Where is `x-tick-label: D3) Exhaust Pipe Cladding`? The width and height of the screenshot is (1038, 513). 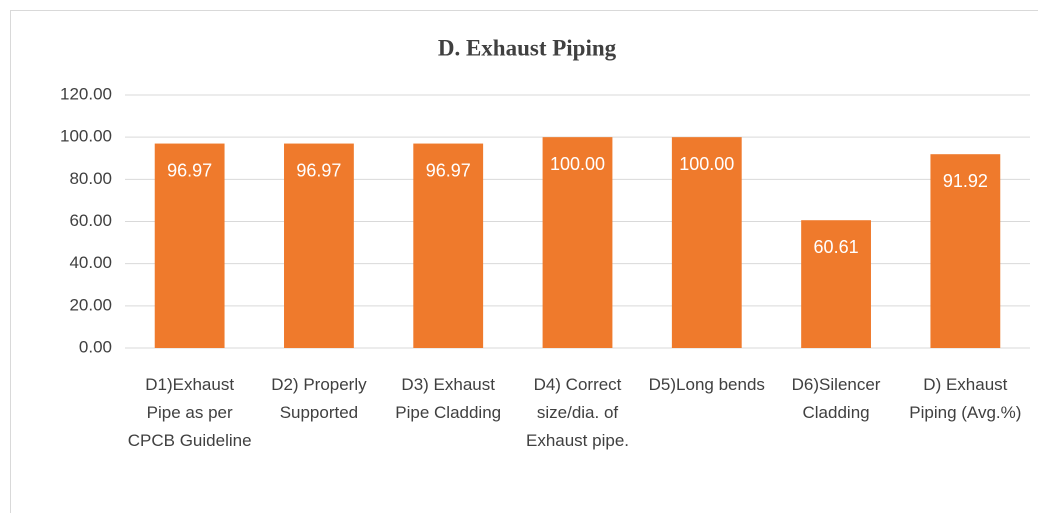 x-tick-label: D3) Exhaust Pipe Cladding is located at coordinates (448, 398).